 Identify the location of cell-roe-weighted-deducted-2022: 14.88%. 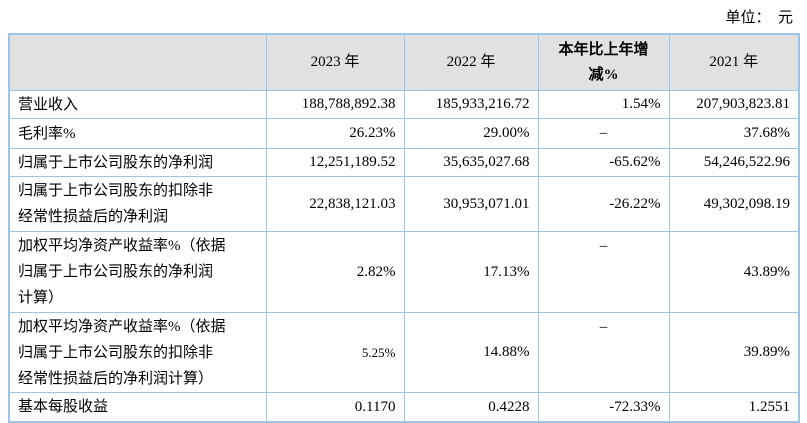
(471, 352).